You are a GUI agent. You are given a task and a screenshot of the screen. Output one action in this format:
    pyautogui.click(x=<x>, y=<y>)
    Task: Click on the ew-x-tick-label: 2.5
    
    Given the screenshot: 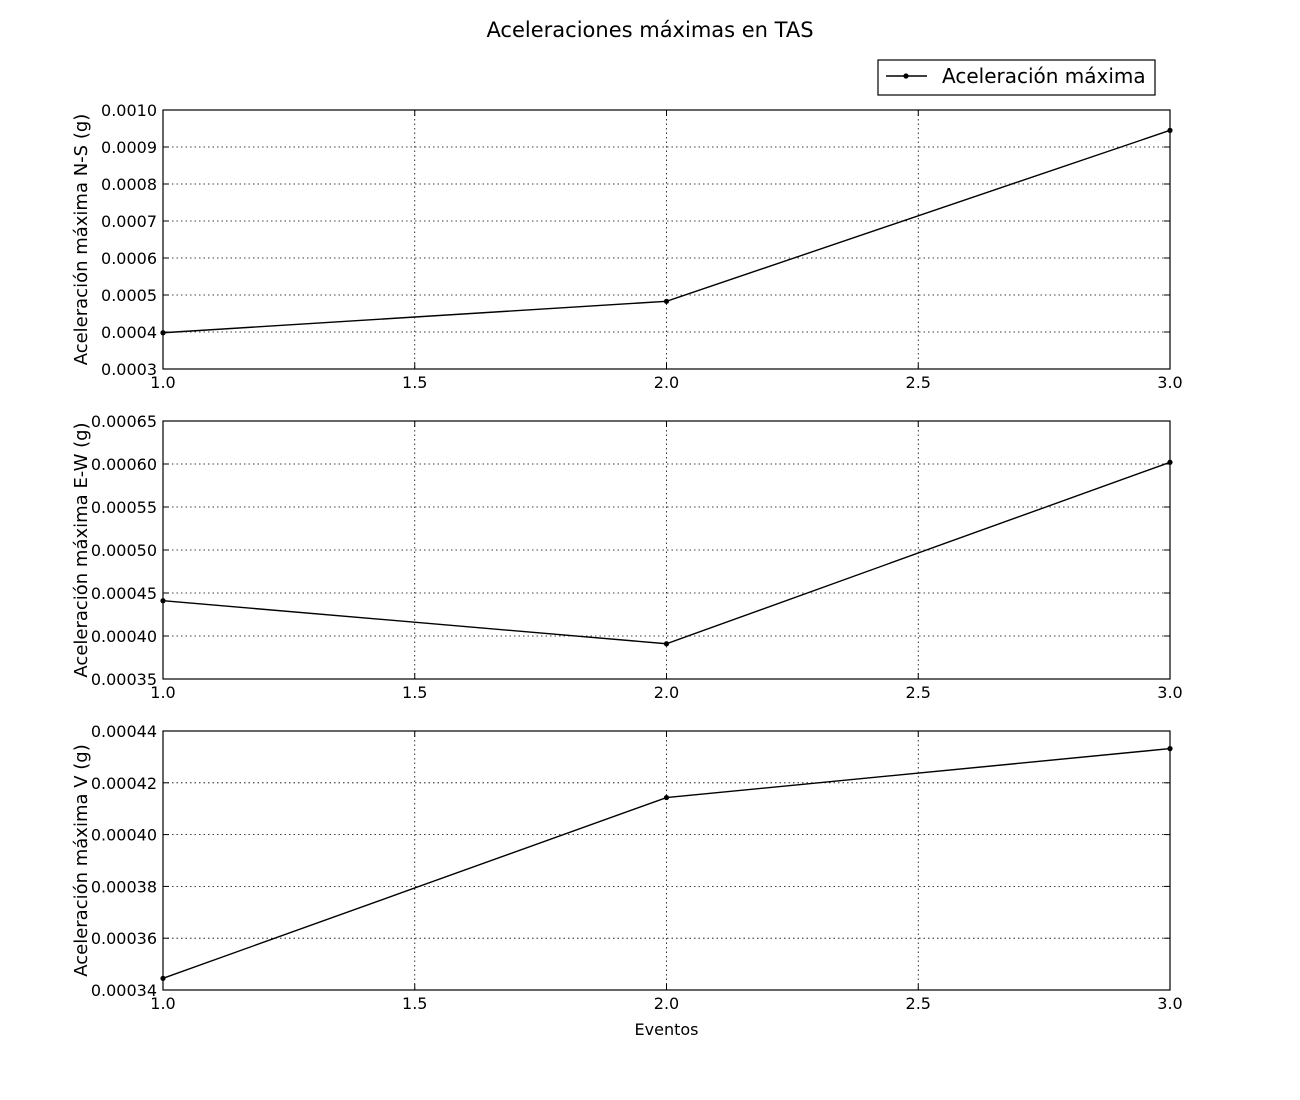 What is the action you would take?
    pyautogui.click(x=918, y=692)
    